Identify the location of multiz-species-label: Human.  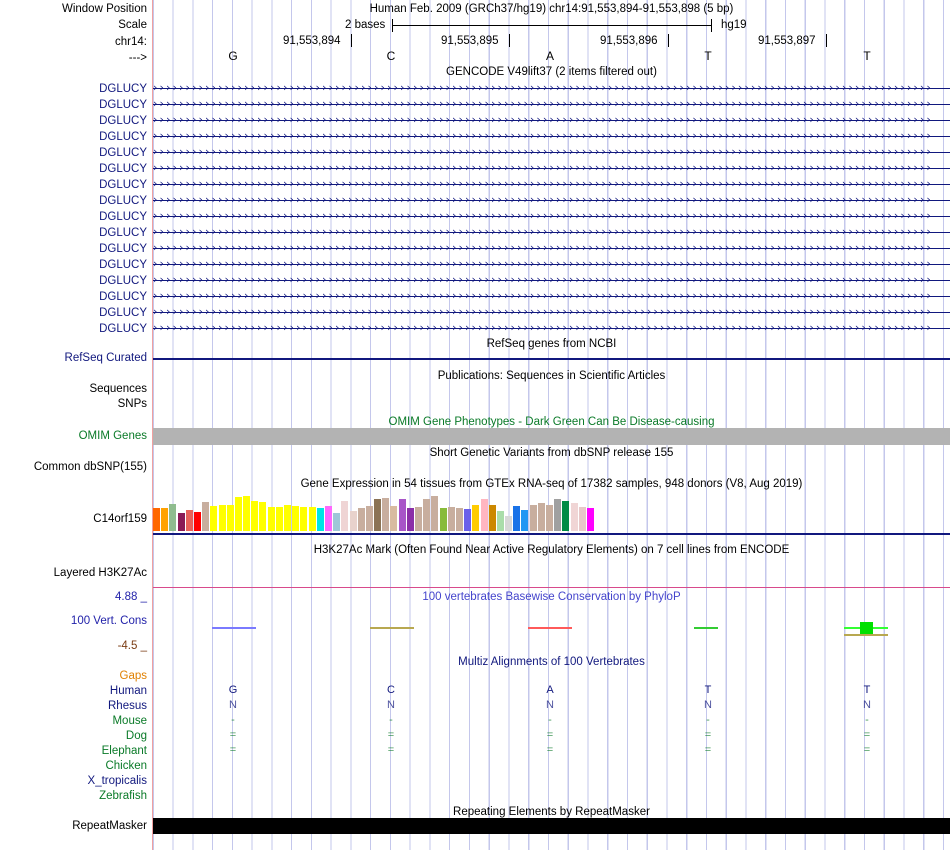
(128, 691).